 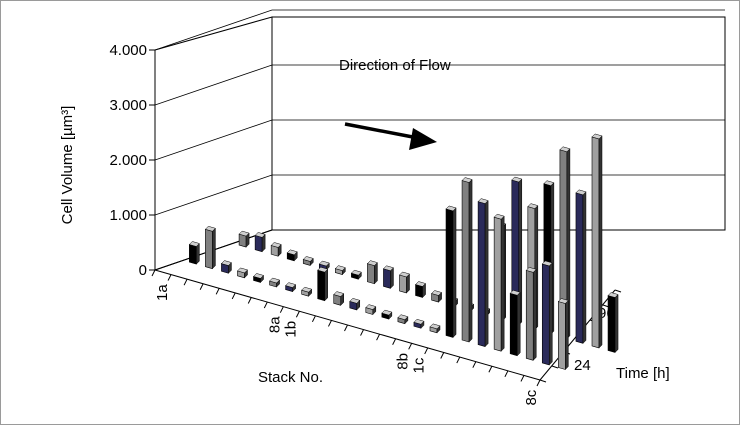 What do you see at coordinates (403, 361) in the screenshot?
I see `x-tick-label: 8b` at bounding box center [403, 361].